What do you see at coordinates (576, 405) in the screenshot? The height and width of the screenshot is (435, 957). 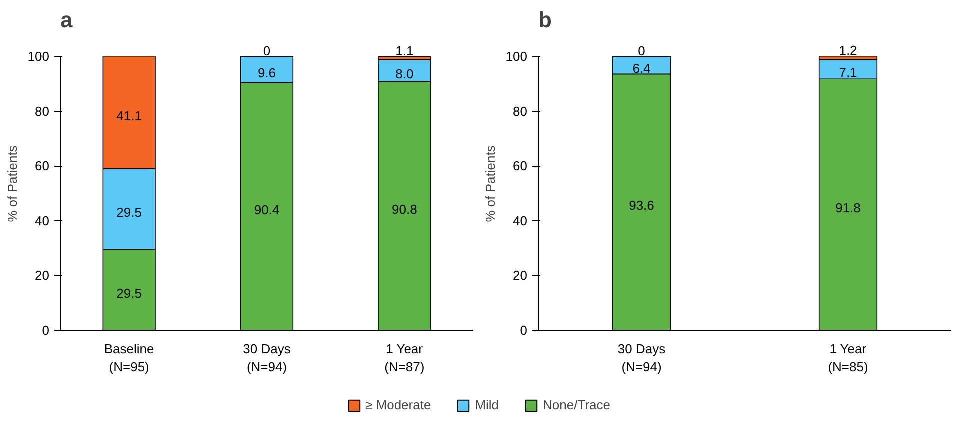 I see `legend-label: None/Trace` at bounding box center [576, 405].